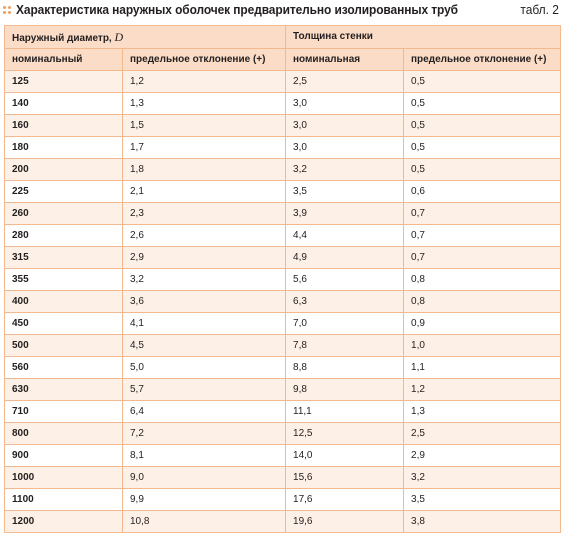 The height and width of the screenshot is (533, 564). What do you see at coordinates (204, 191) in the screenshot?
I see `cell-diameter-deviation: 2,1` at bounding box center [204, 191].